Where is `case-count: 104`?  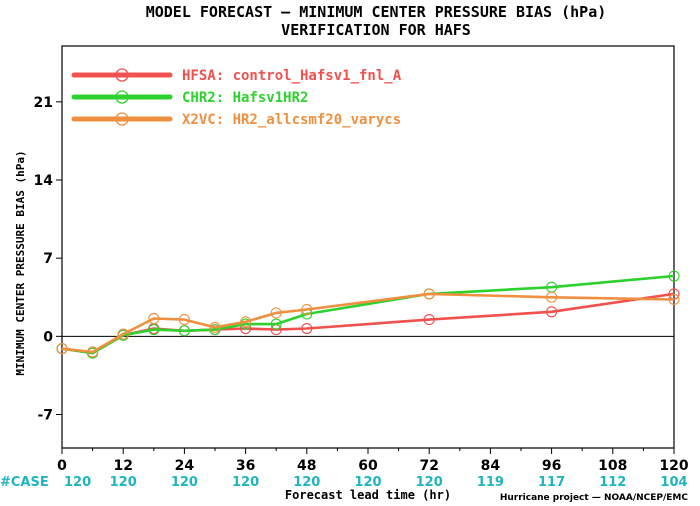
case-count: 104 is located at coordinates (673, 482).